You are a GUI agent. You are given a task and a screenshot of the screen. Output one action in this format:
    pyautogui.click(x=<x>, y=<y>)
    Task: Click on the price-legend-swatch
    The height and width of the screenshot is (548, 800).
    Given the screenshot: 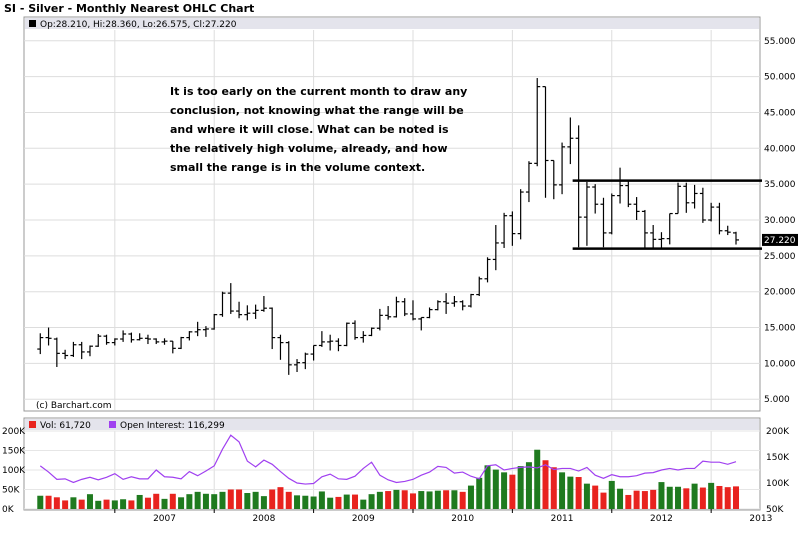 What is the action you would take?
    pyautogui.click(x=32, y=23)
    